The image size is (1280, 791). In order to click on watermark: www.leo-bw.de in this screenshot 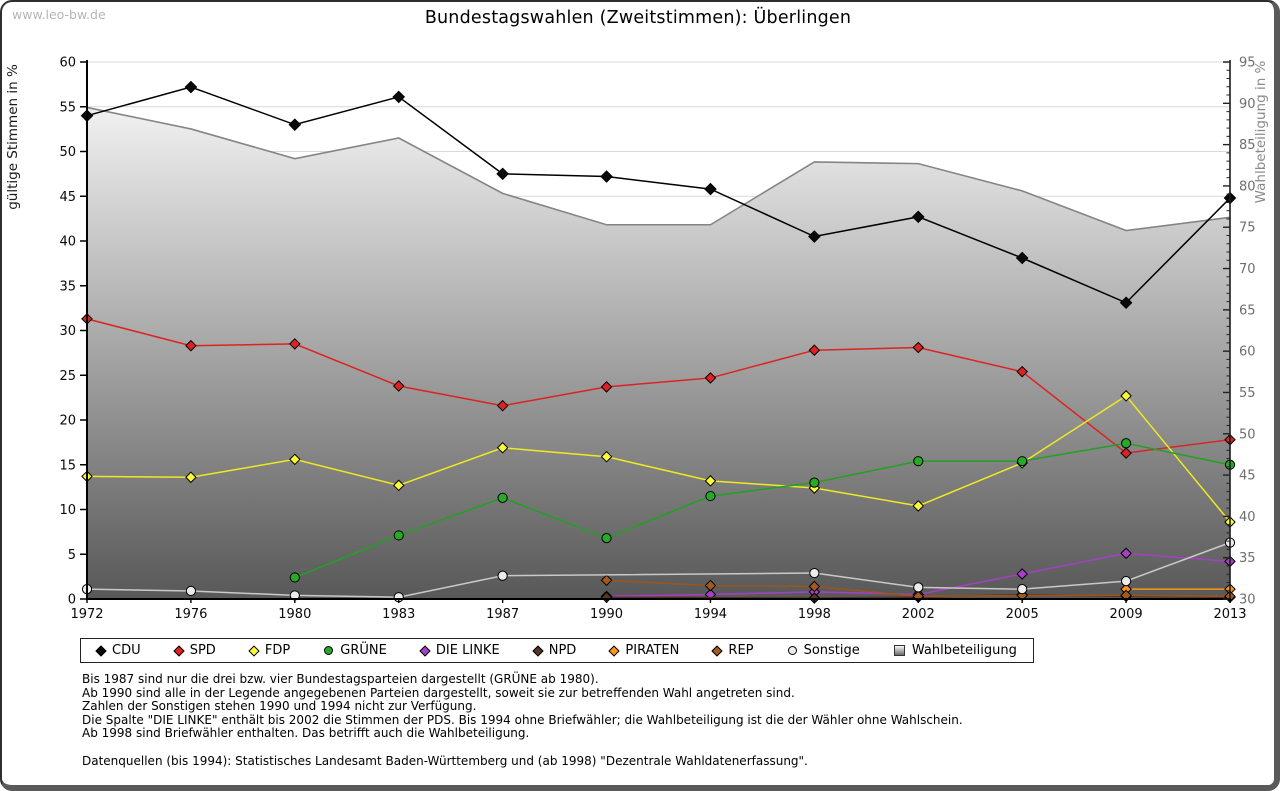, I will do `click(59, 14)`.